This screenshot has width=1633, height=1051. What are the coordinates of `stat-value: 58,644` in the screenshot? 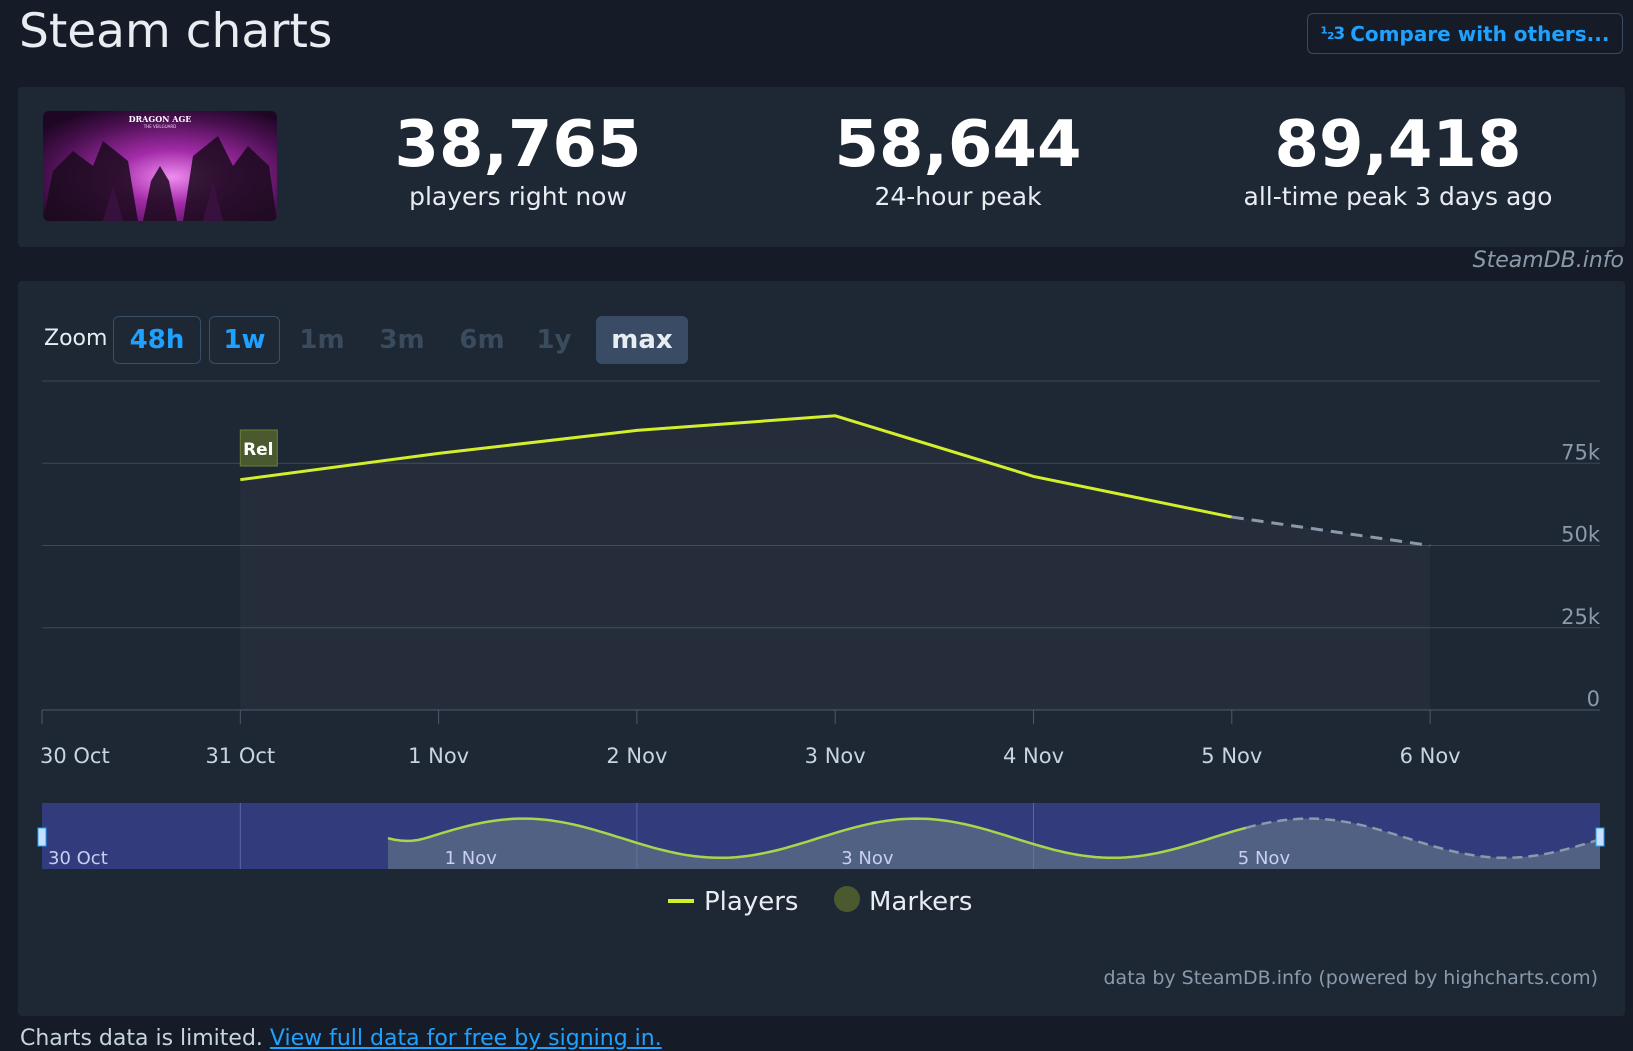 It's located at (958, 145).